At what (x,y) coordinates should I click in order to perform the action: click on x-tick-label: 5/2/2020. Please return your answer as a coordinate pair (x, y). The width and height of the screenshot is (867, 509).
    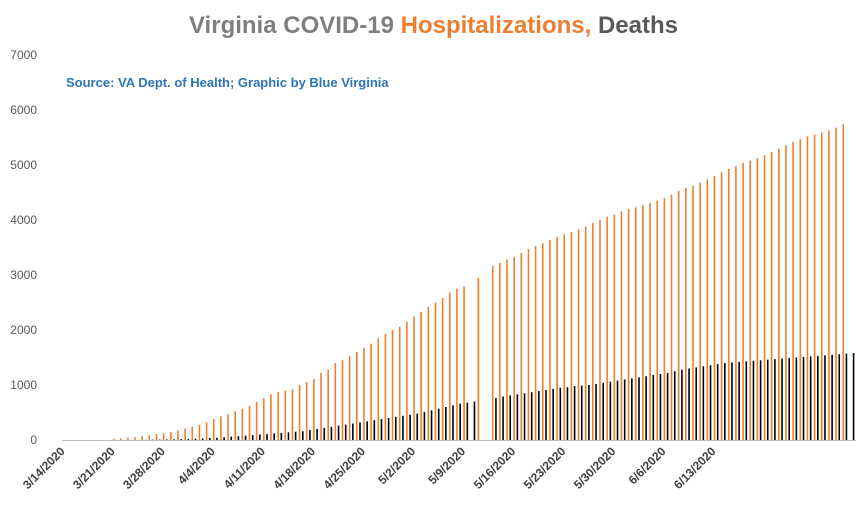
    Looking at the image, I should click on (396, 465).